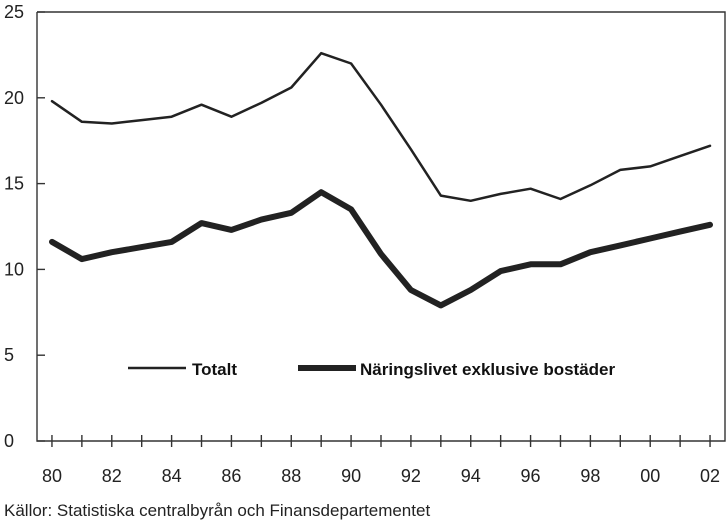  Describe the element at coordinates (487, 369) in the screenshot. I see `legend-label-naringslivet: Näringslivet exklusive bostäder` at that location.